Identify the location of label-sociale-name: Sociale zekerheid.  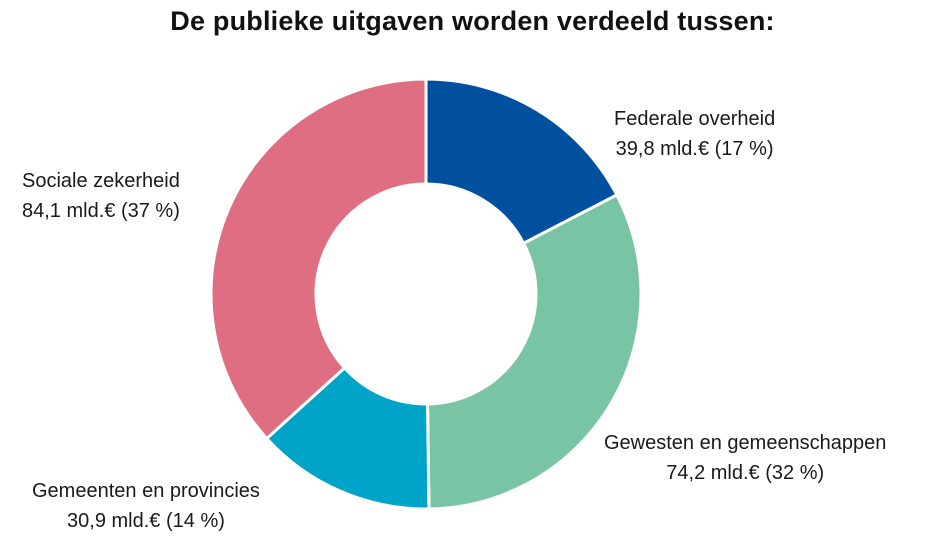
(101, 181).